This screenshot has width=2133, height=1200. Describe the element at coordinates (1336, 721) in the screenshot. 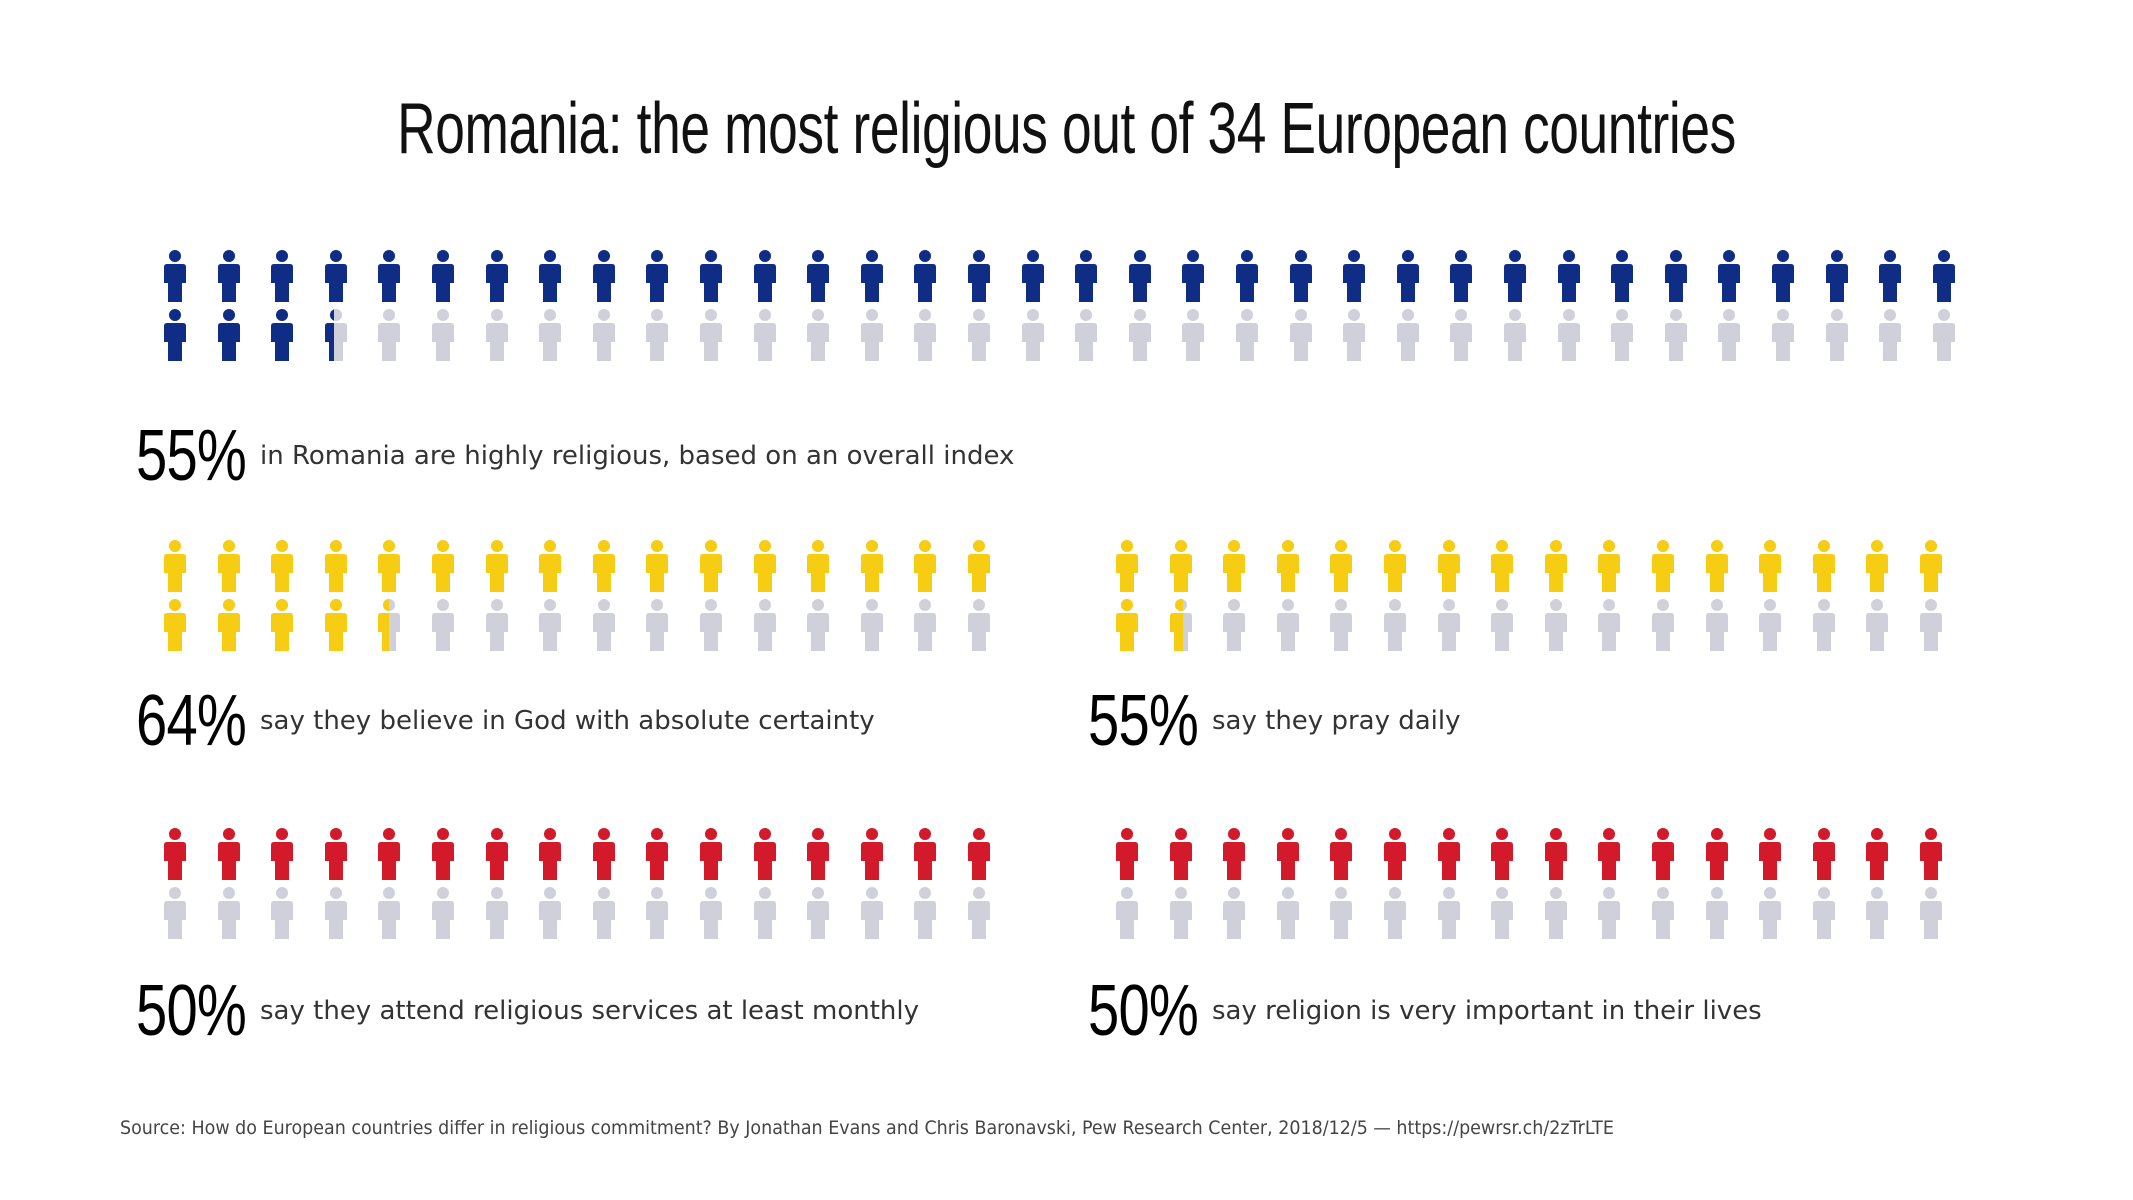

I see `stat-description: say they pray daily` at that location.